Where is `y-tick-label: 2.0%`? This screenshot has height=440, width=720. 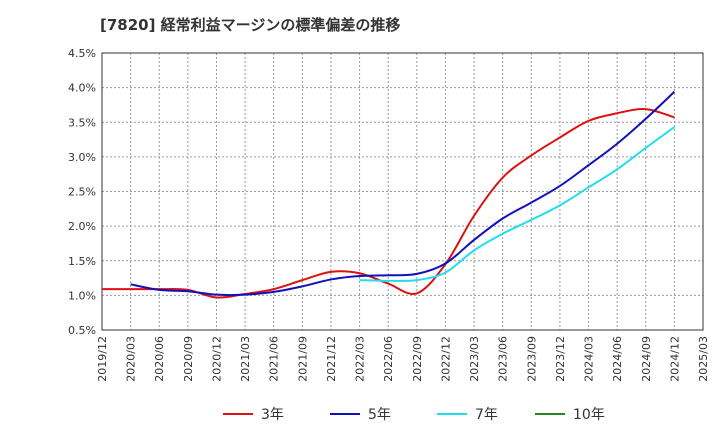
y-tick-label: 2.0% is located at coordinates (82, 226).